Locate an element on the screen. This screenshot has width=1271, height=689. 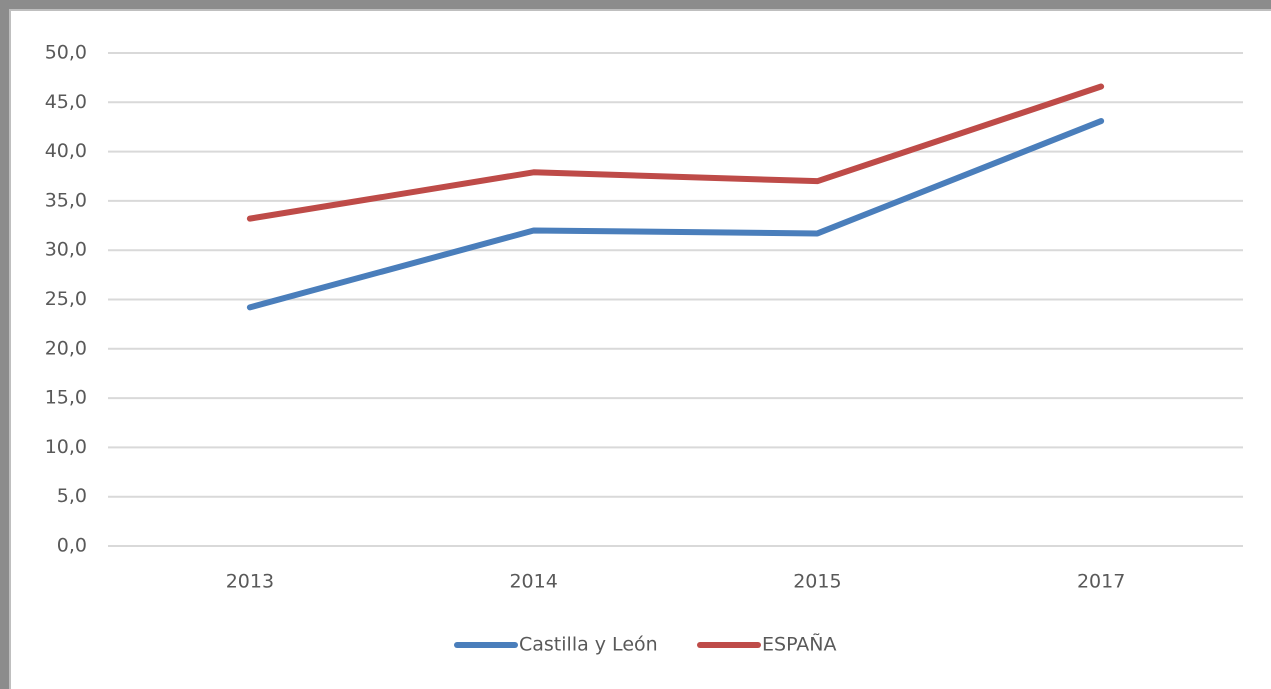
legend-label: ESPAÑA is located at coordinates (799, 644).